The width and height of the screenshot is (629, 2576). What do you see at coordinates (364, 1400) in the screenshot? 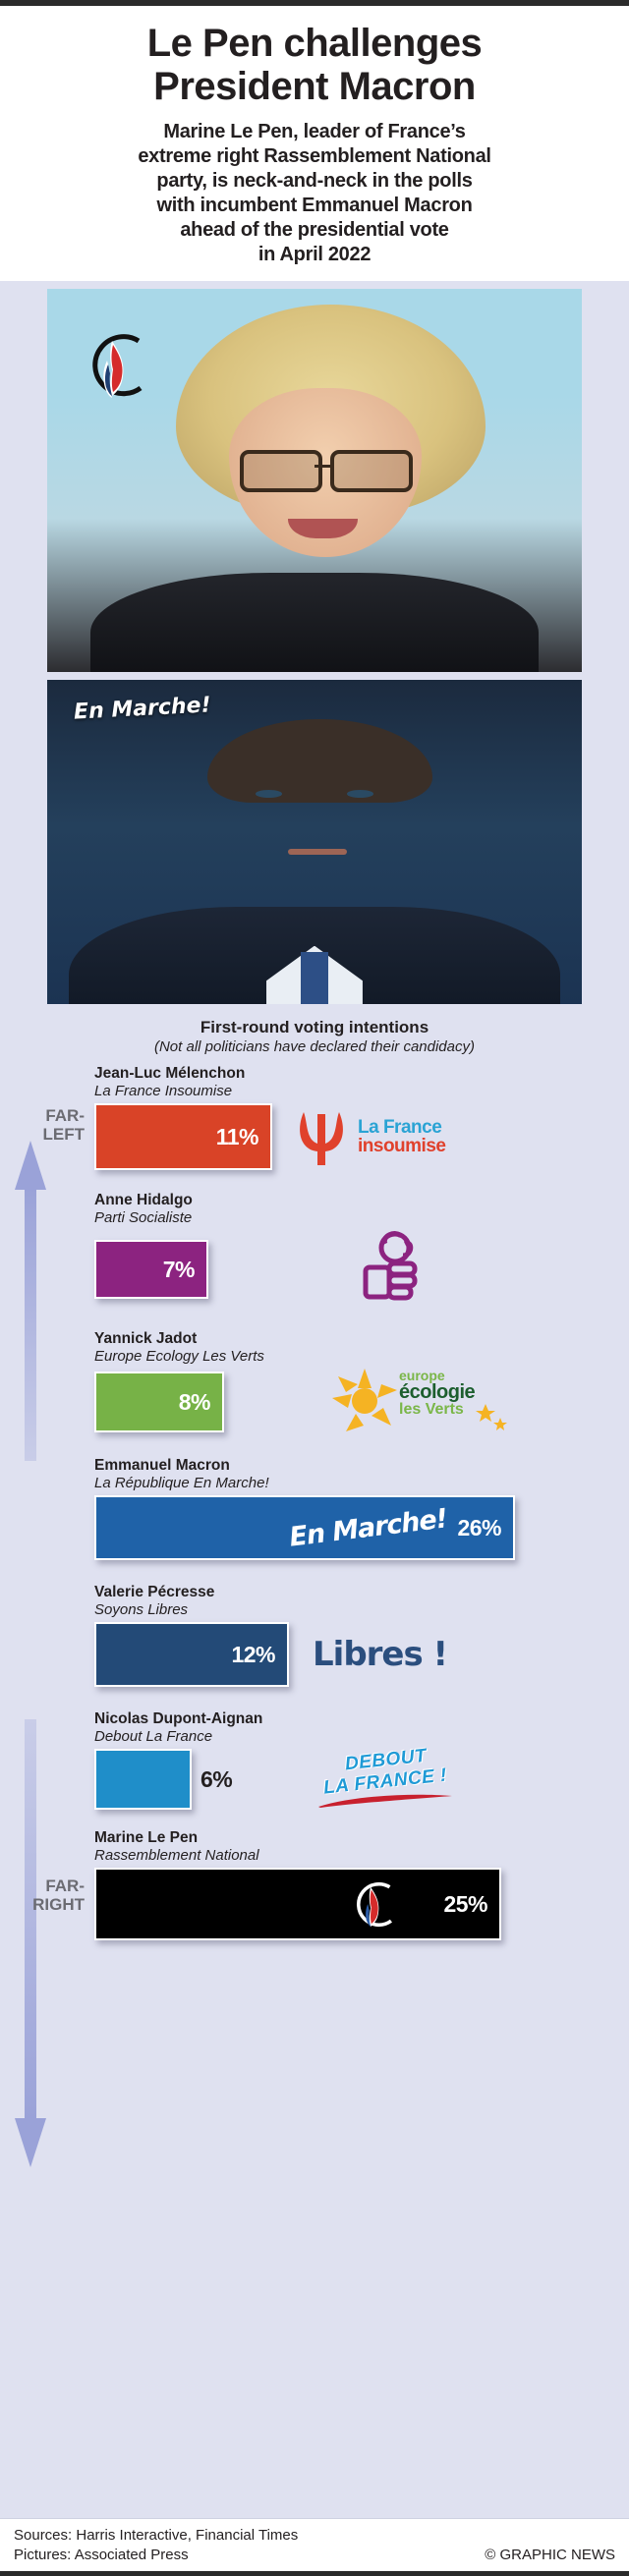
I see `sunflower-icon` at bounding box center [364, 1400].